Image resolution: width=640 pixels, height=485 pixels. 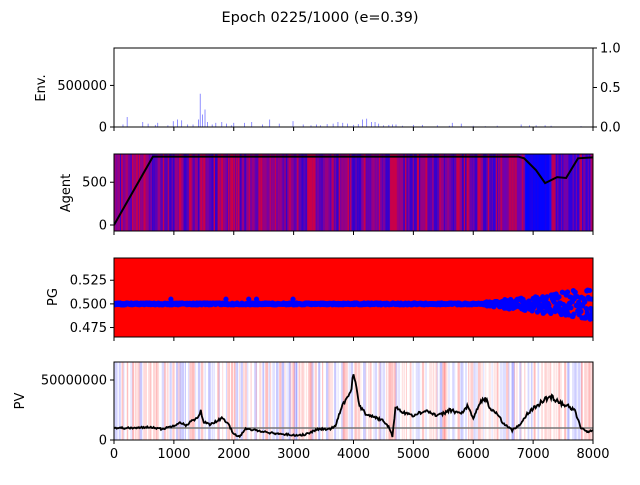 What do you see at coordinates (88, 304) in the screenshot?
I see `y-tick-label: 0.500` at bounding box center [88, 304].